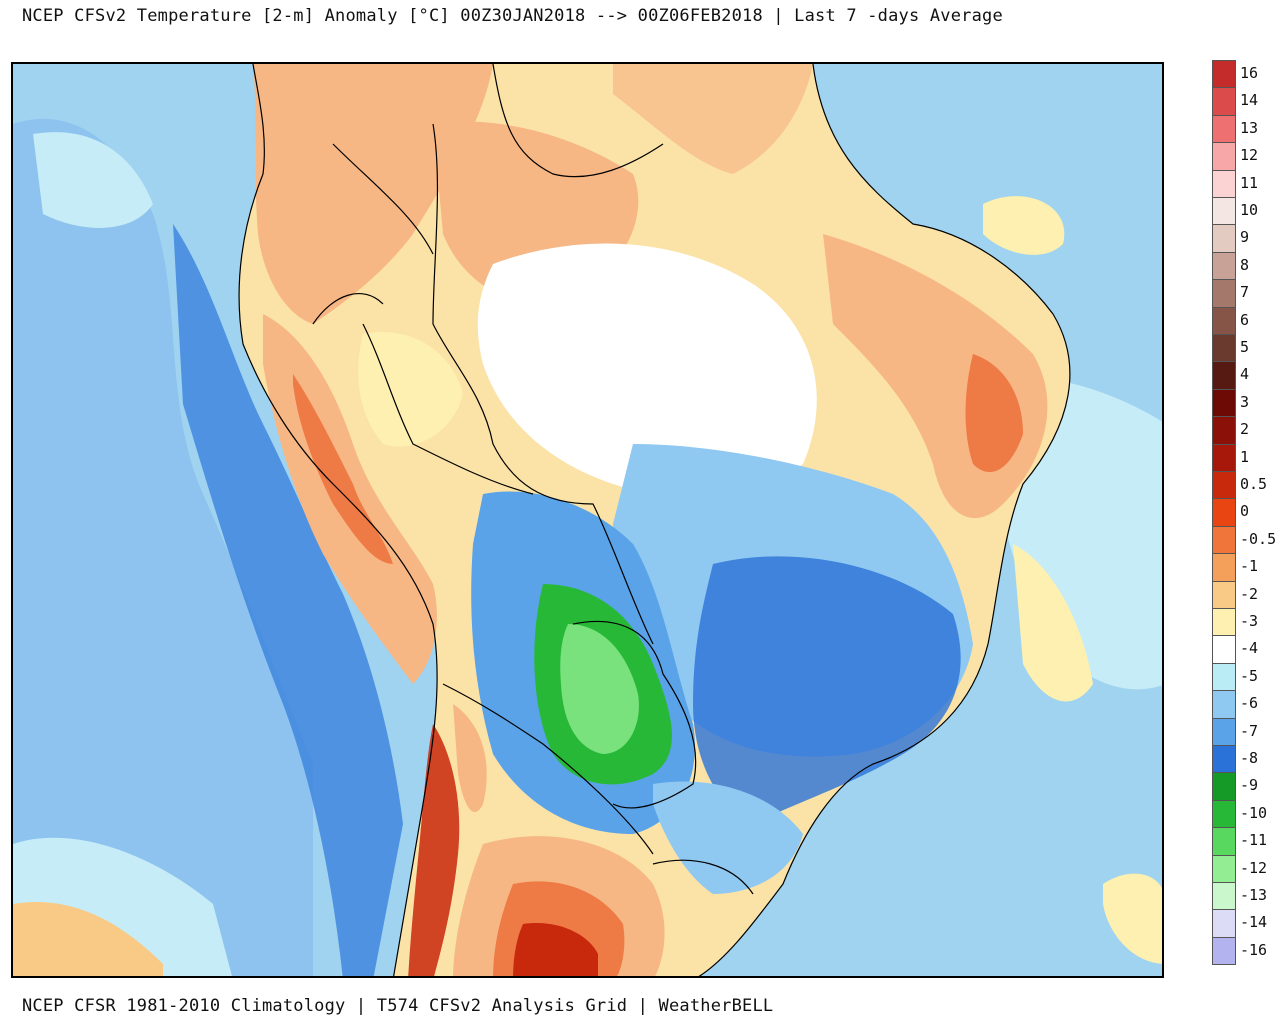 Image resolution: width=1280 pixels, height=1024 pixels. I want to click on legend-label: 13, so click(1249, 127).